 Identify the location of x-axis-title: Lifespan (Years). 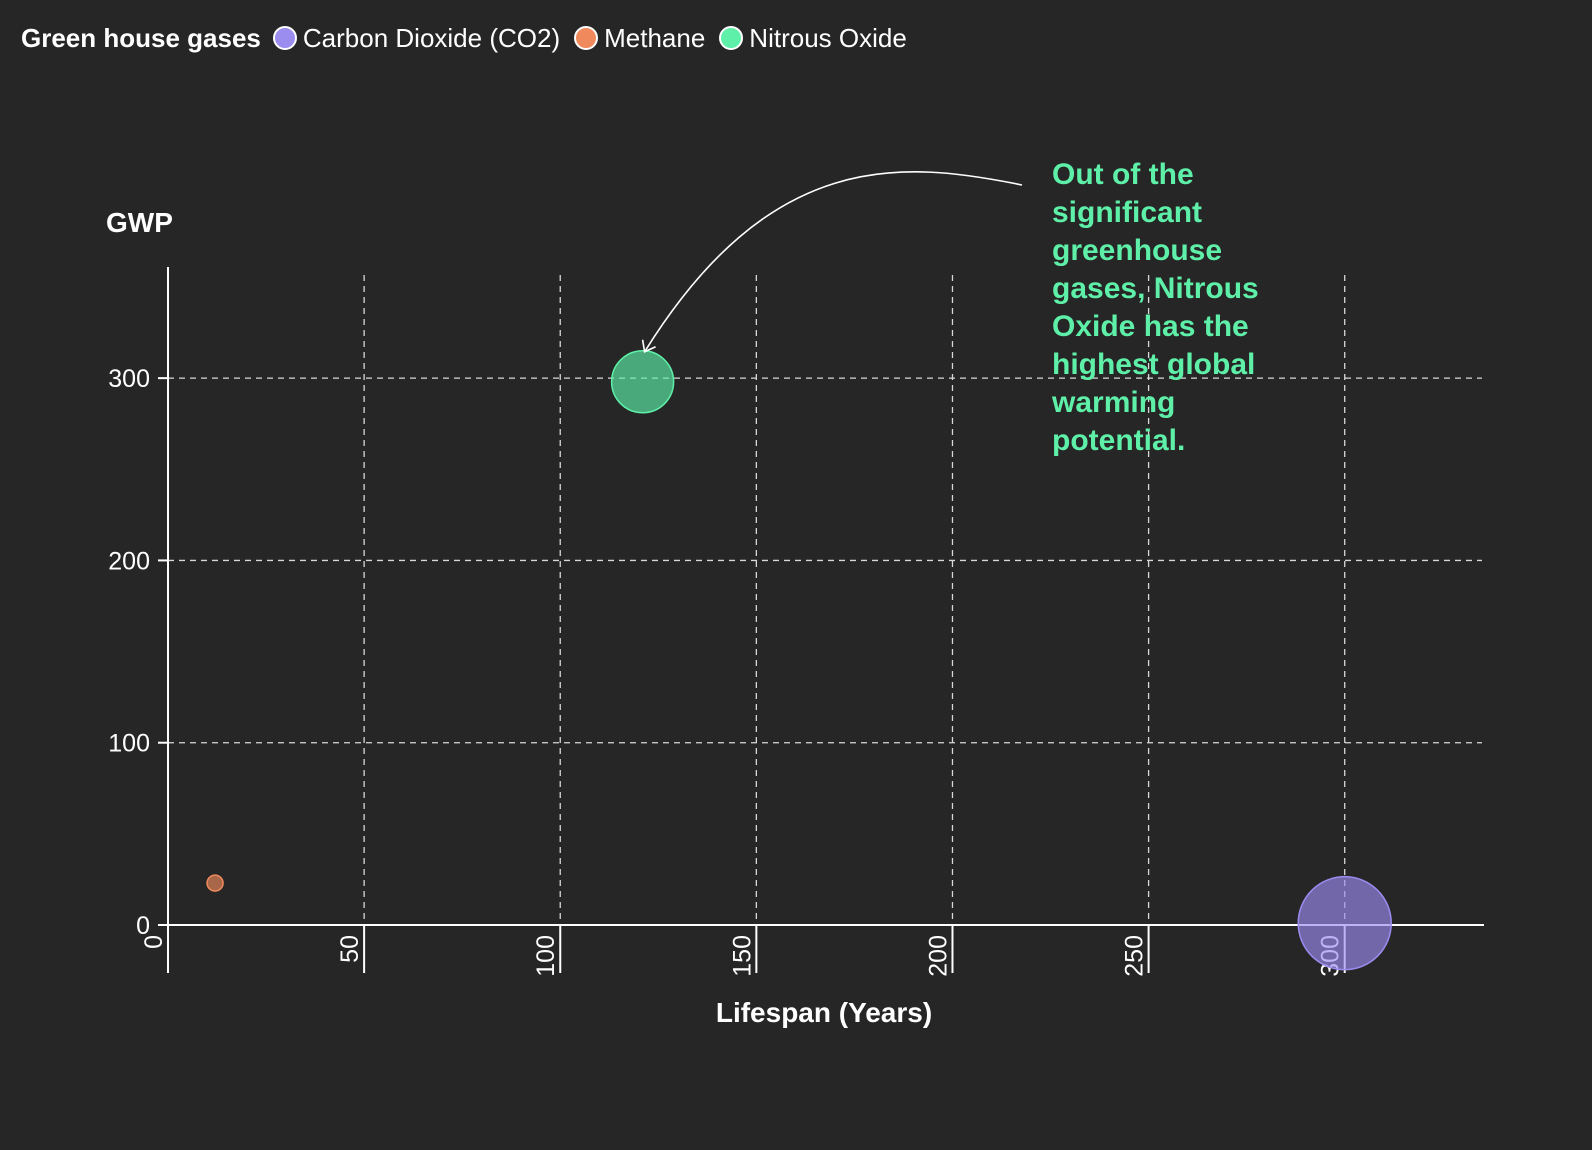
(824, 1012).